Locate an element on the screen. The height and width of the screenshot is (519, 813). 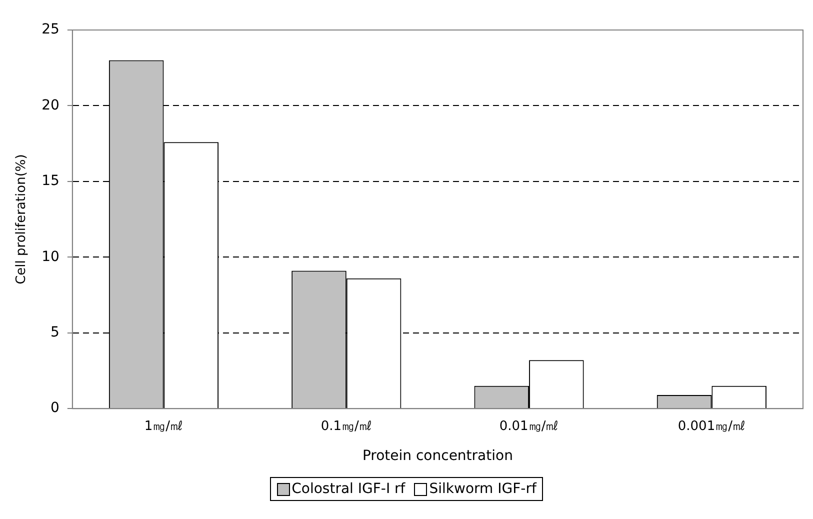
y-tick-label: 15 is located at coordinates (51, 181).